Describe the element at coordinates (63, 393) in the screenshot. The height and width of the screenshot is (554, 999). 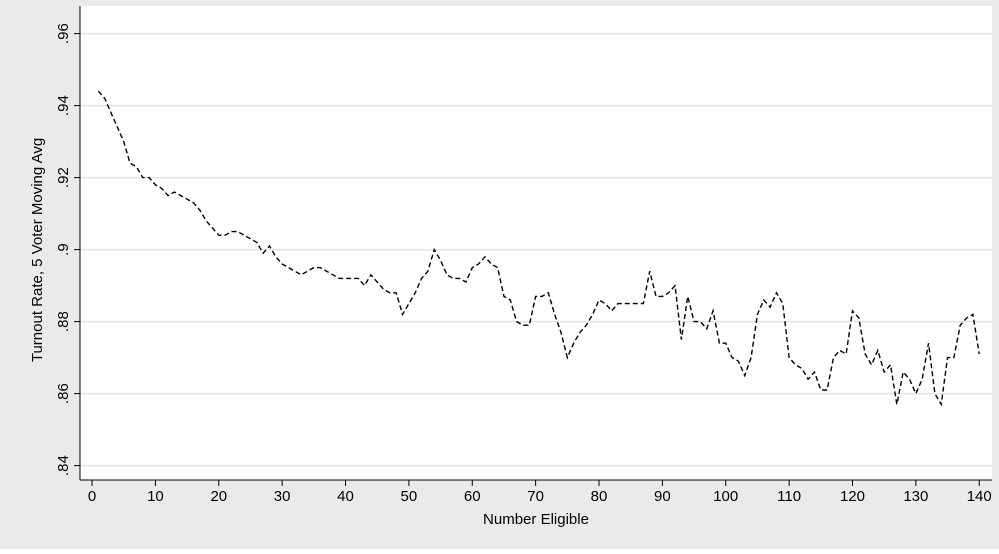
I see `y-tick-label: .86` at that location.